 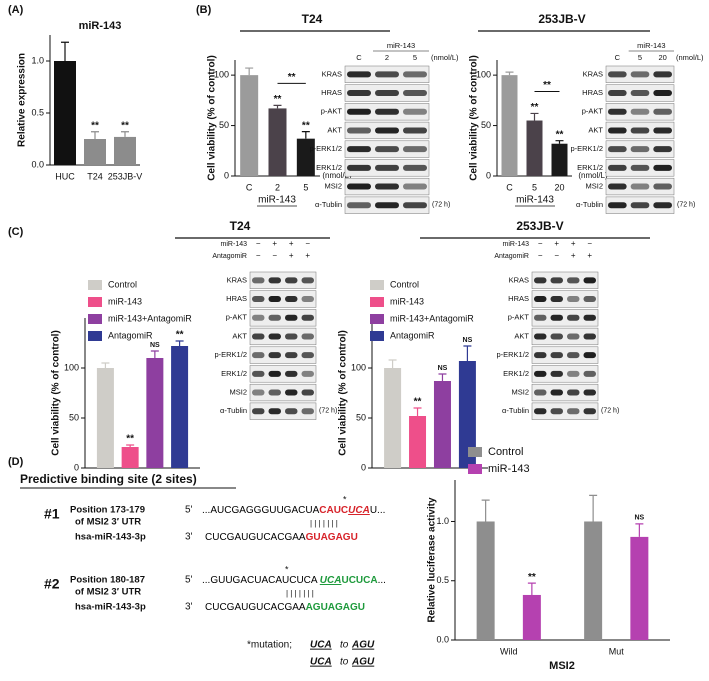 What do you see at coordinates (277, 200) in the screenshot?
I see `x-axis-label: miR-143` at bounding box center [277, 200].